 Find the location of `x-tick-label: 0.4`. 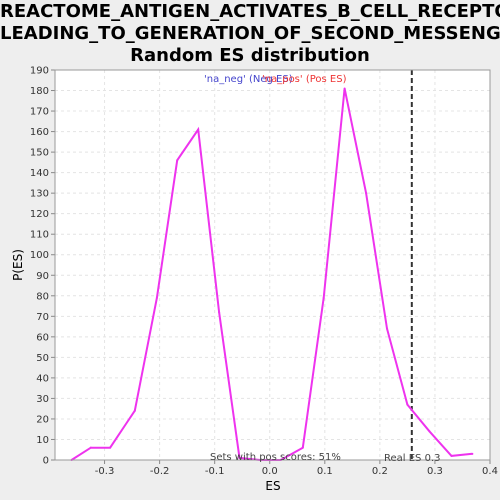

x-tick-label: 0.4 is located at coordinates (490, 471).